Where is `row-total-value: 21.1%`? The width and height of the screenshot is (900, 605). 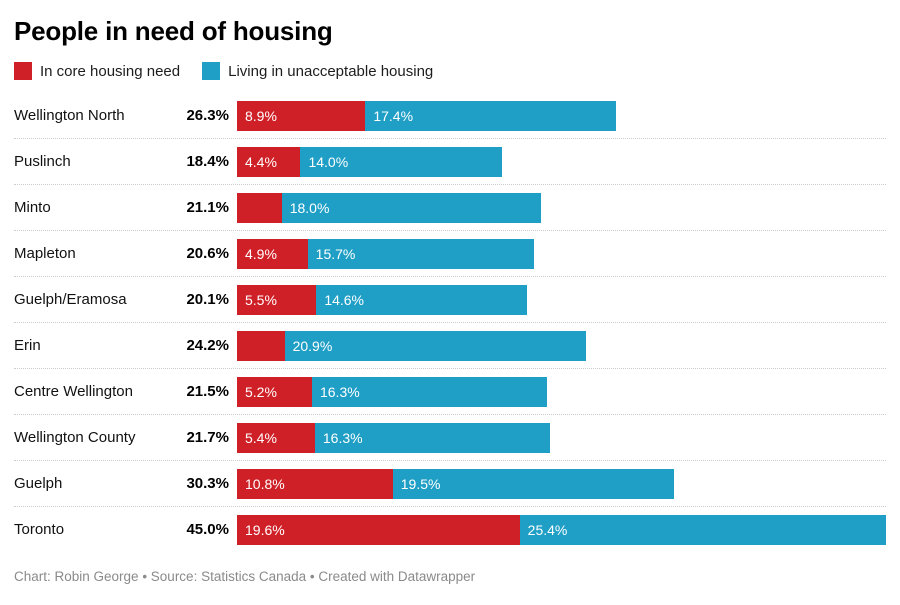 row-total-value: 21.1% is located at coordinates (207, 207).